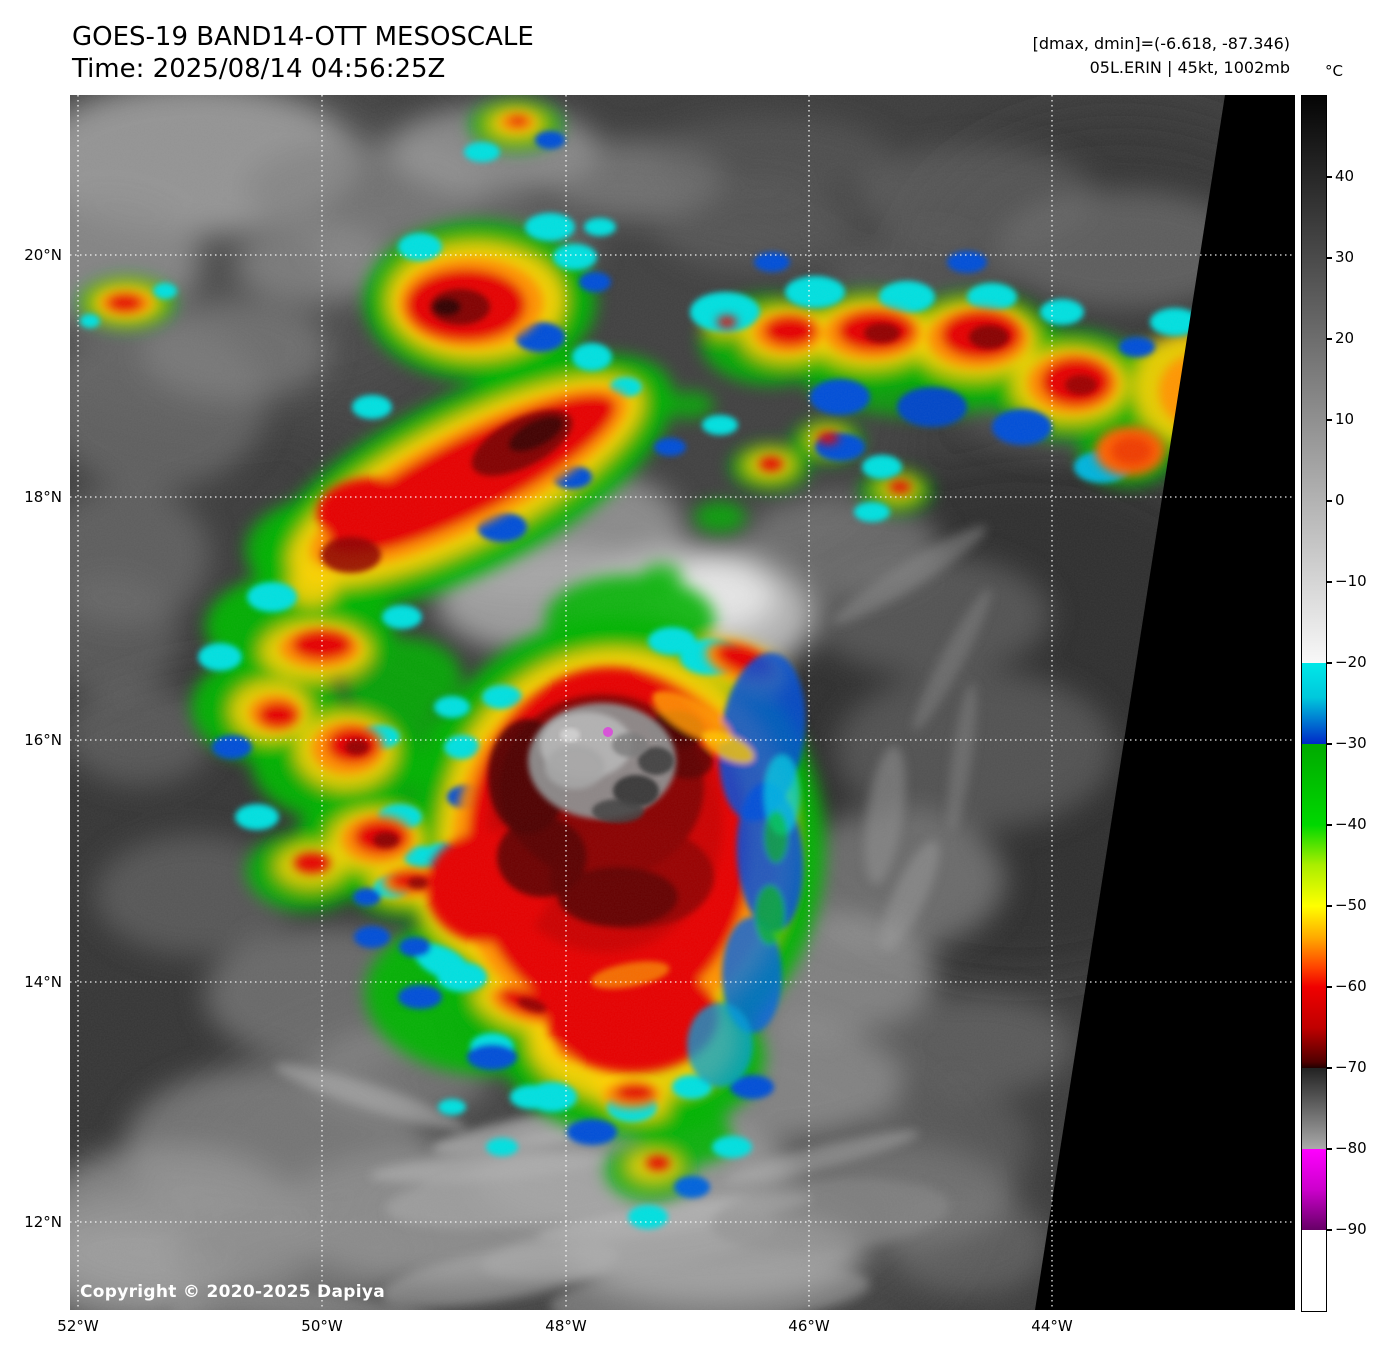 Image resolution: width=1390 pixels, height=1359 pixels. What do you see at coordinates (1351, 905) in the screenshot?
I see `colorbar-tick-label: −50` at bounding box center [1351, 905].